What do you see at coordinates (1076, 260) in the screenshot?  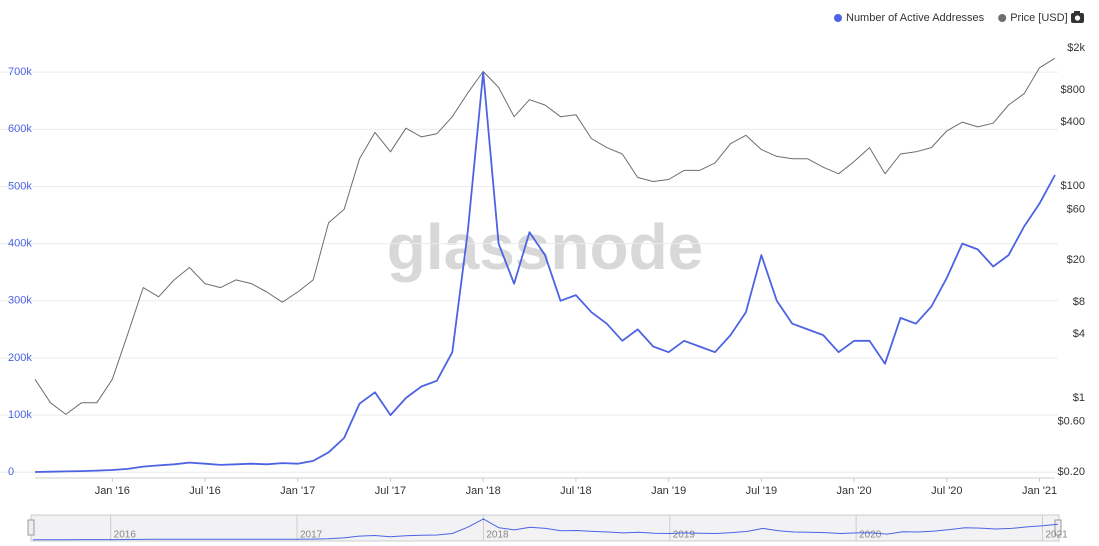 I see `y2-tick-label: $20` at bounding box center [1076, 260].